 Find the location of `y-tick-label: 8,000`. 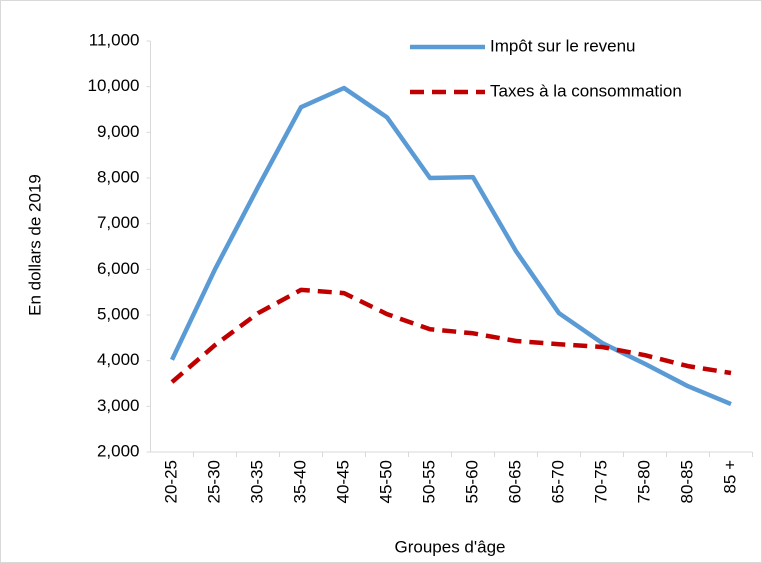

y-tick-label: 8,000 is located at coordinates (118, 176).